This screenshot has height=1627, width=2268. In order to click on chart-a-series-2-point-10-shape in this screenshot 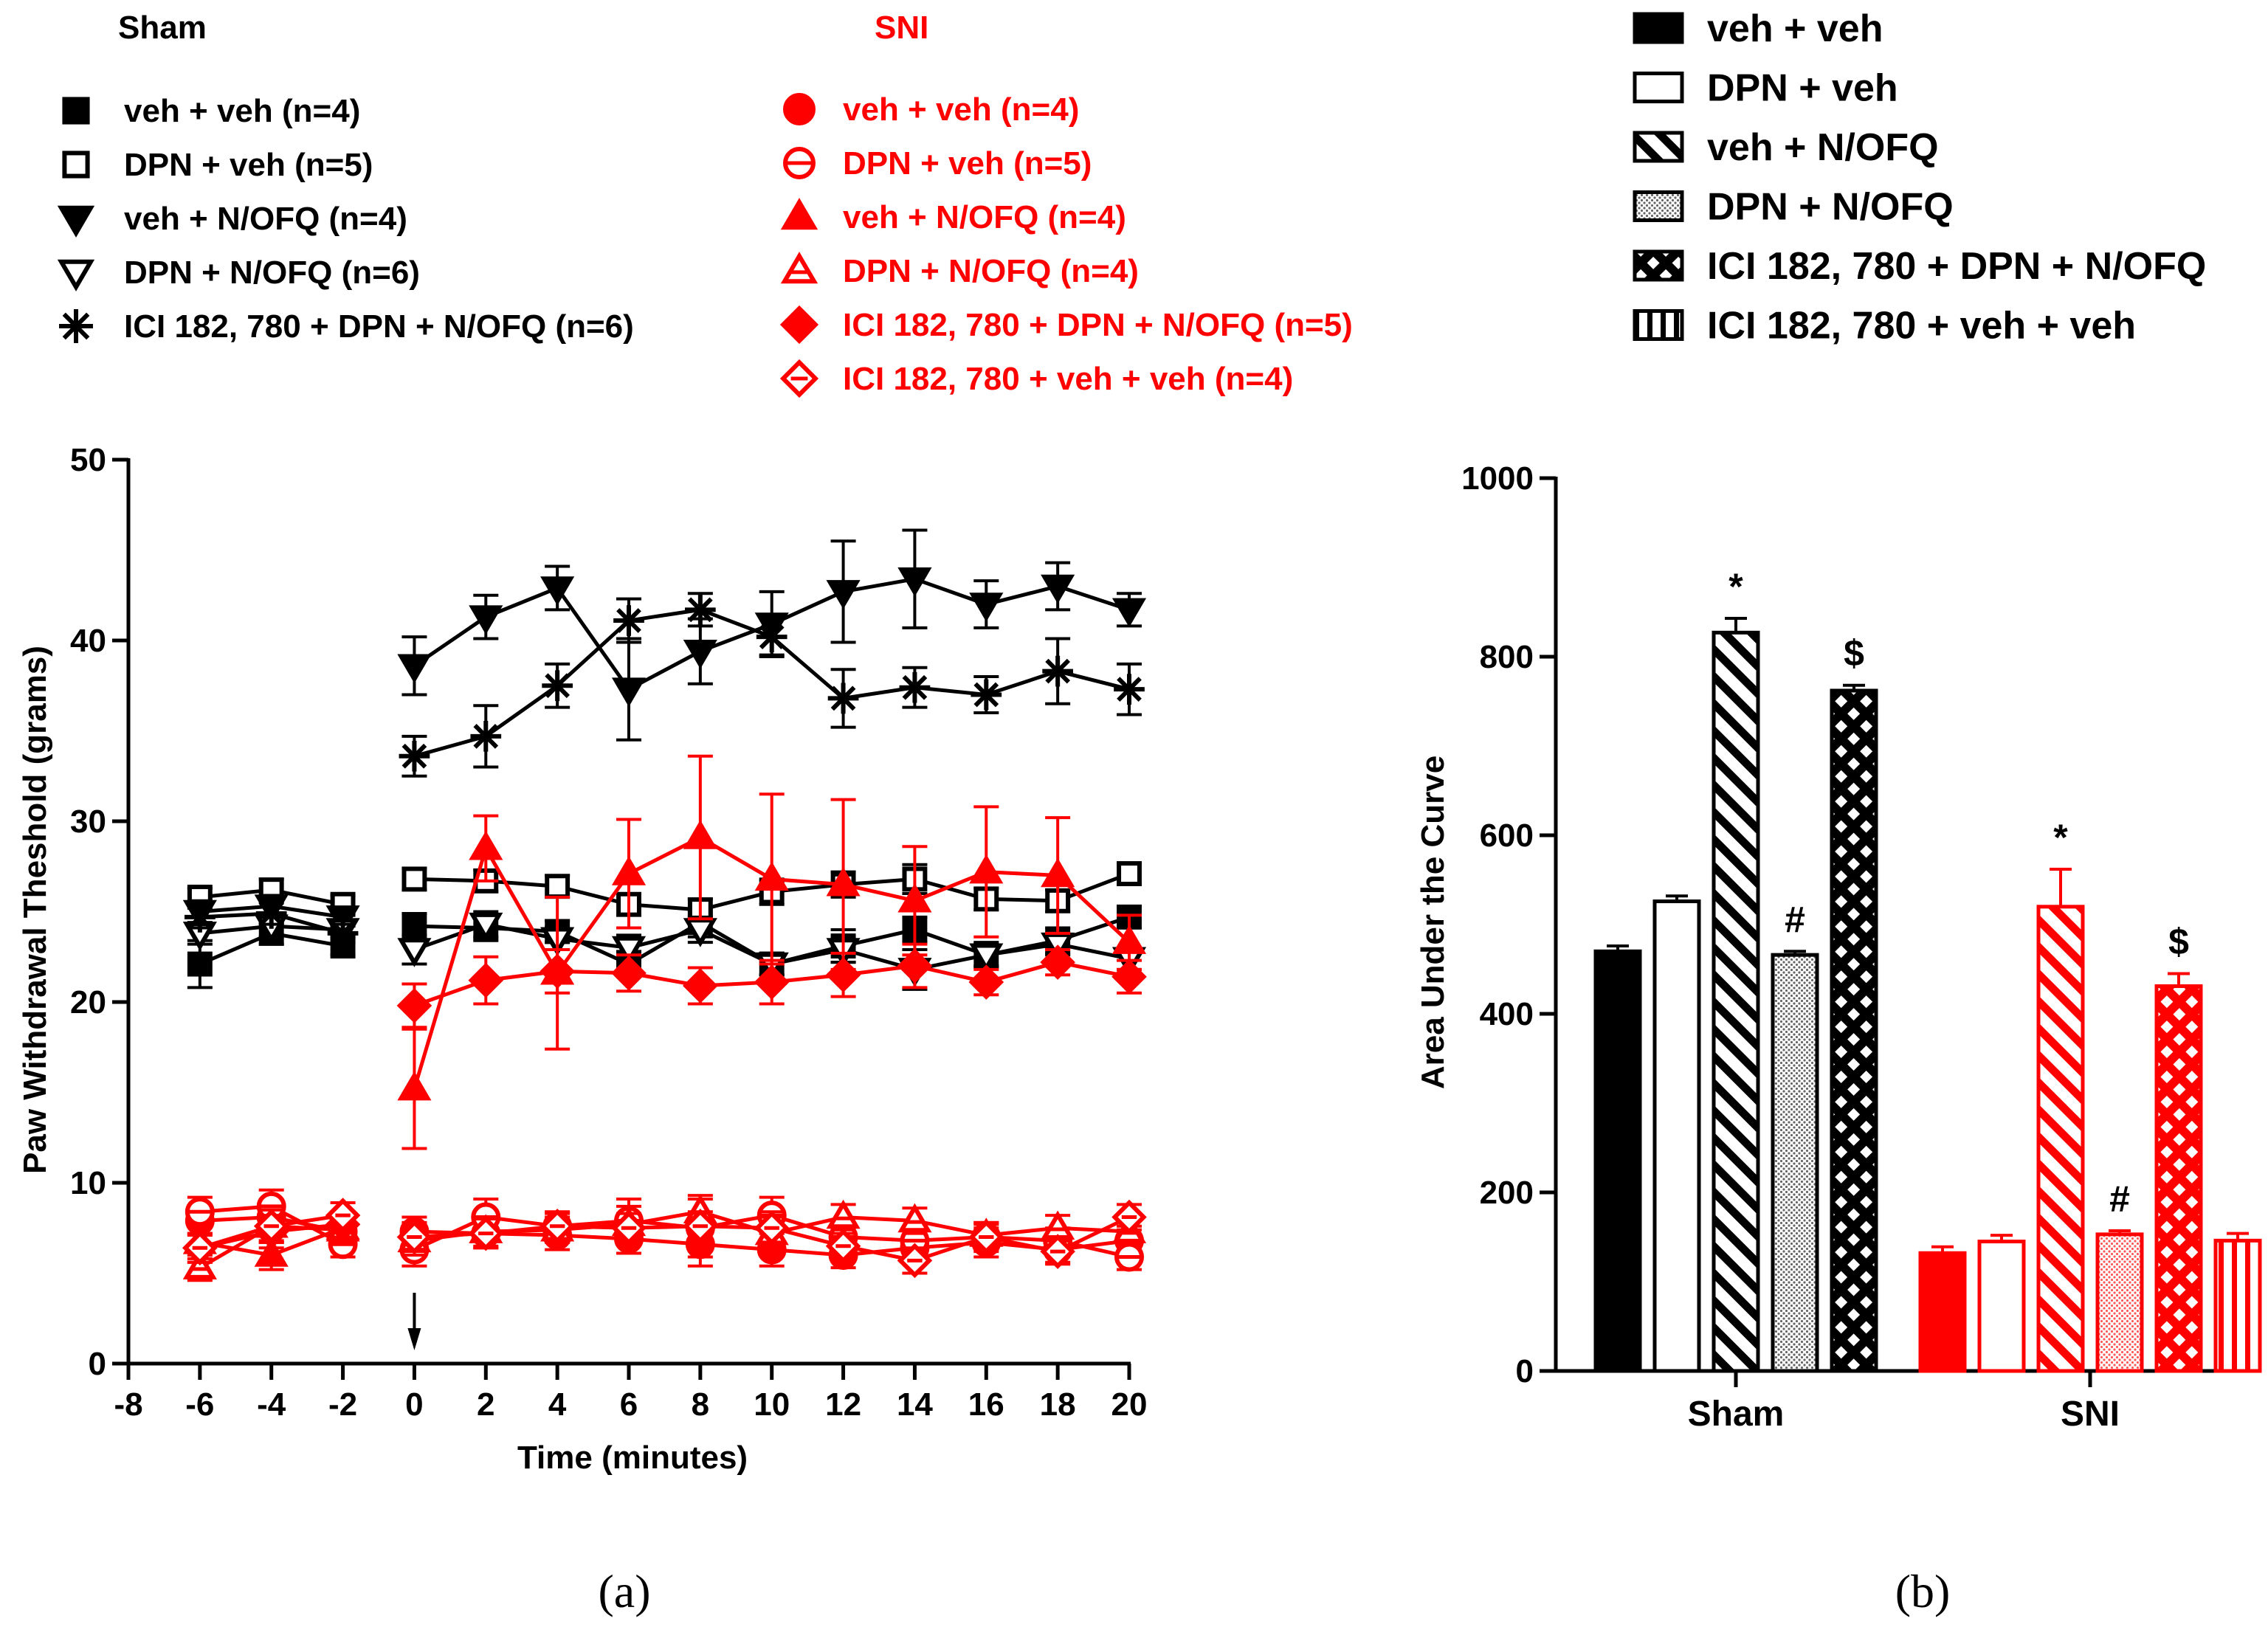, I will do `click(915, 582)`.